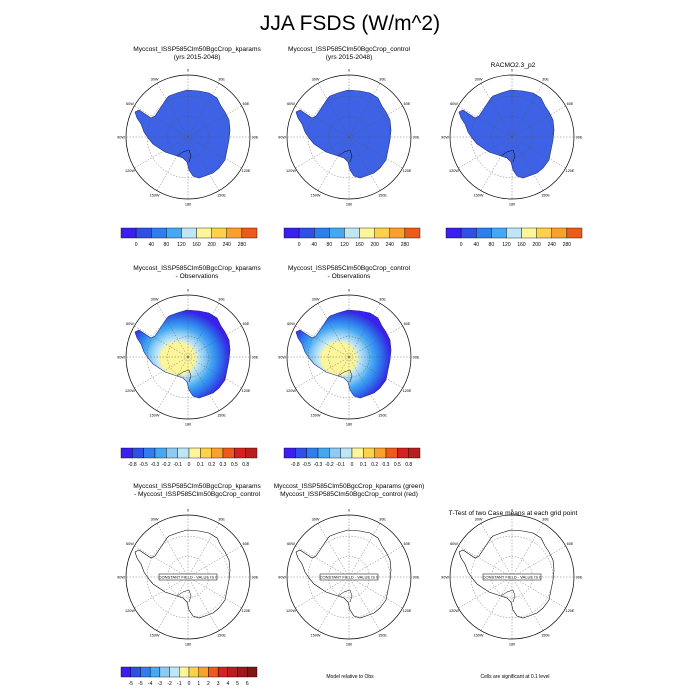  What do you see at coordinates (227, 684) in the screenshot?
I see `colorbar-label: 4` at bounding box center [227, 684].